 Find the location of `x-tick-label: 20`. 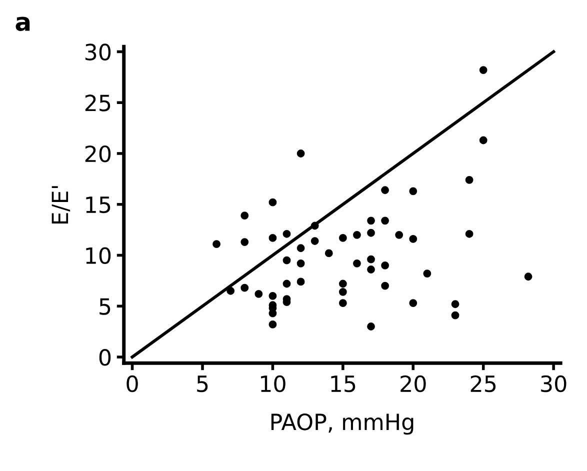

x-tick-label: 20 is located at coordinates (413, 383).